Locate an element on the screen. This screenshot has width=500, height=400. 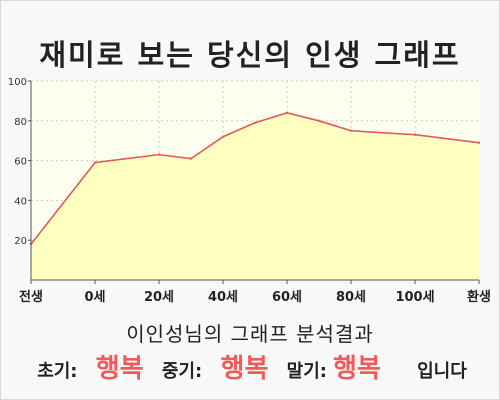
late-label: 말기: is located at coordinates (306, 371).